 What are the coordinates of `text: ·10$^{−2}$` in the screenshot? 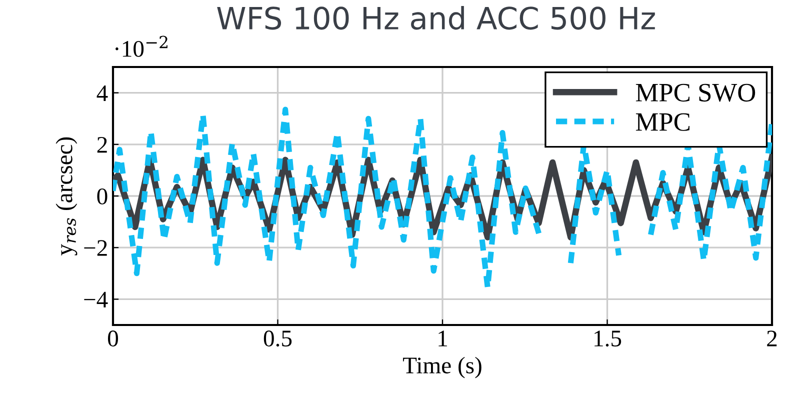 It's located at (142, 46).